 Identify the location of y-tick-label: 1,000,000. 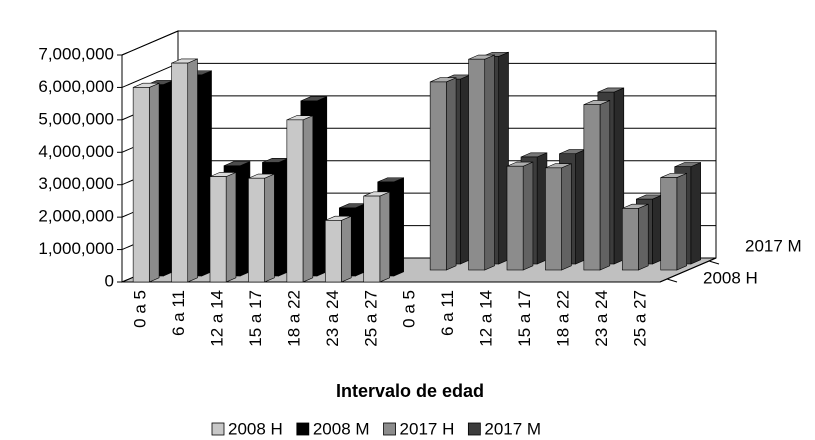
(76, 248).